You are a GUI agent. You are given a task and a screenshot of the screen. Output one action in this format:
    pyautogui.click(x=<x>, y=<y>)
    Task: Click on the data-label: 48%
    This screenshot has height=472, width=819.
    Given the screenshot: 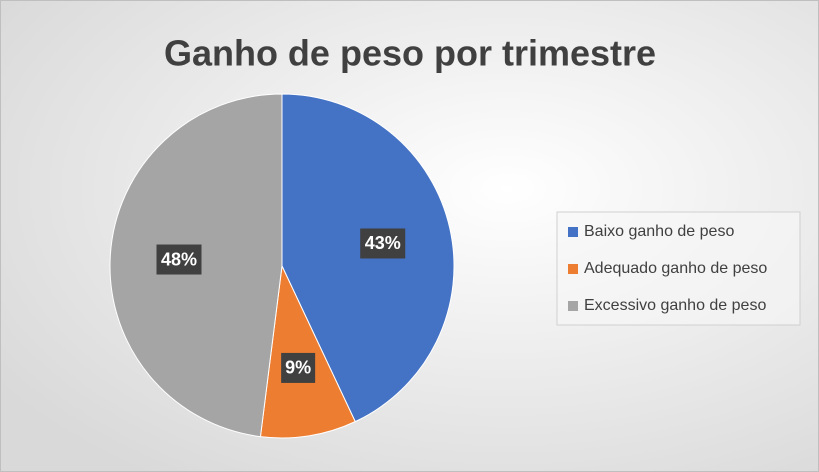 What is the action you would take?
    pyautogui.click(x=179, y=259)
    